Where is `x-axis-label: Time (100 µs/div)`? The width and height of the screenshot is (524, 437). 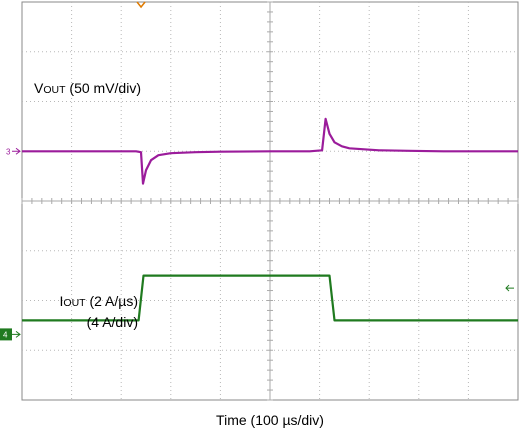
x-axis-label: Time (100 µs/div) is located at coordinates (270, 420).